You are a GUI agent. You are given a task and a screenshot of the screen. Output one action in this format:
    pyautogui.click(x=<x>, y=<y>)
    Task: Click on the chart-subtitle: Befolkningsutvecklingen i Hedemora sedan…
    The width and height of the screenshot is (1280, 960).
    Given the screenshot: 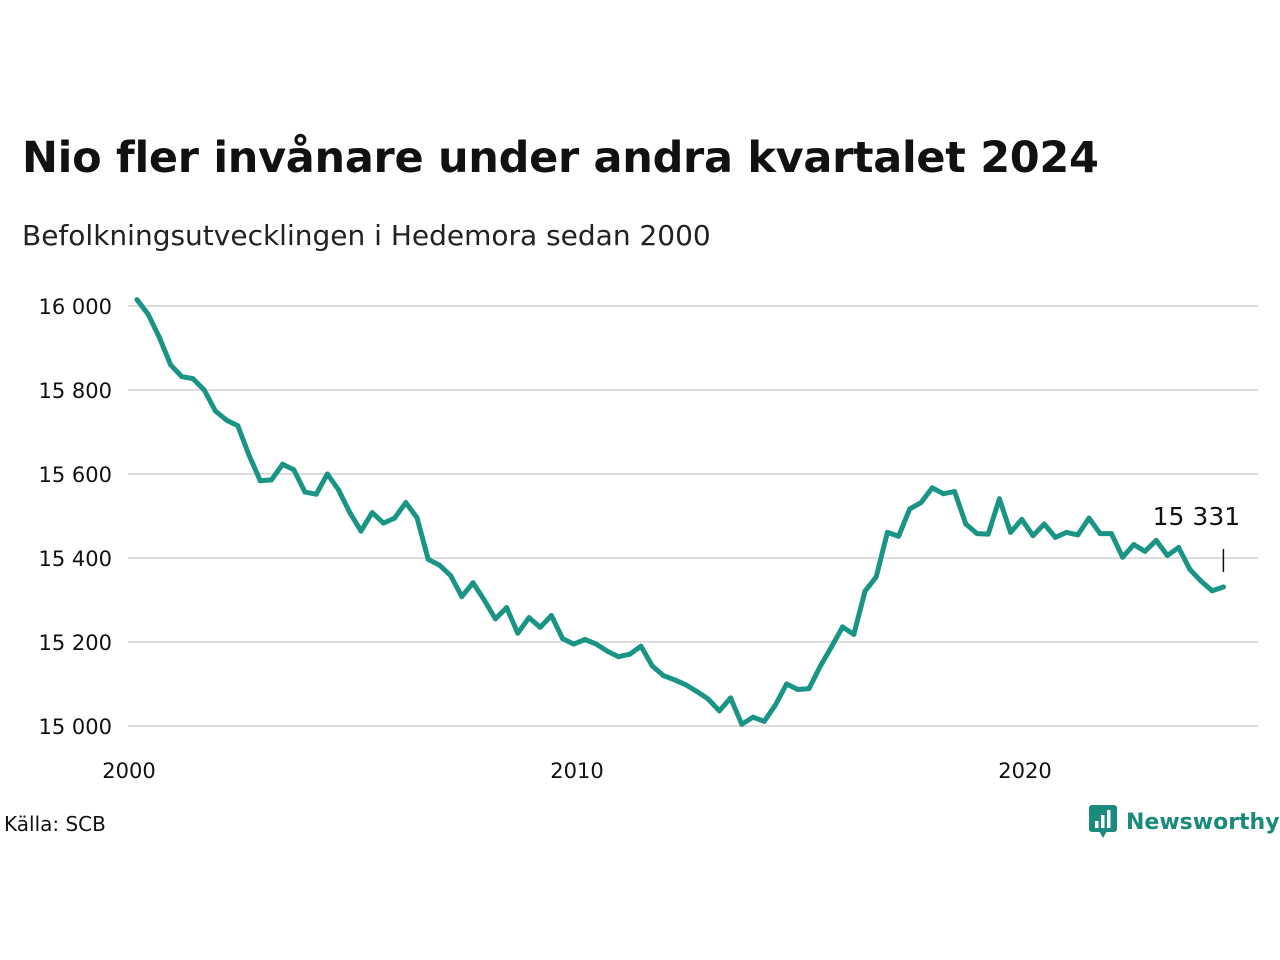 What is the action you would take?
    pyautogui.click(x=366, y=235)
    